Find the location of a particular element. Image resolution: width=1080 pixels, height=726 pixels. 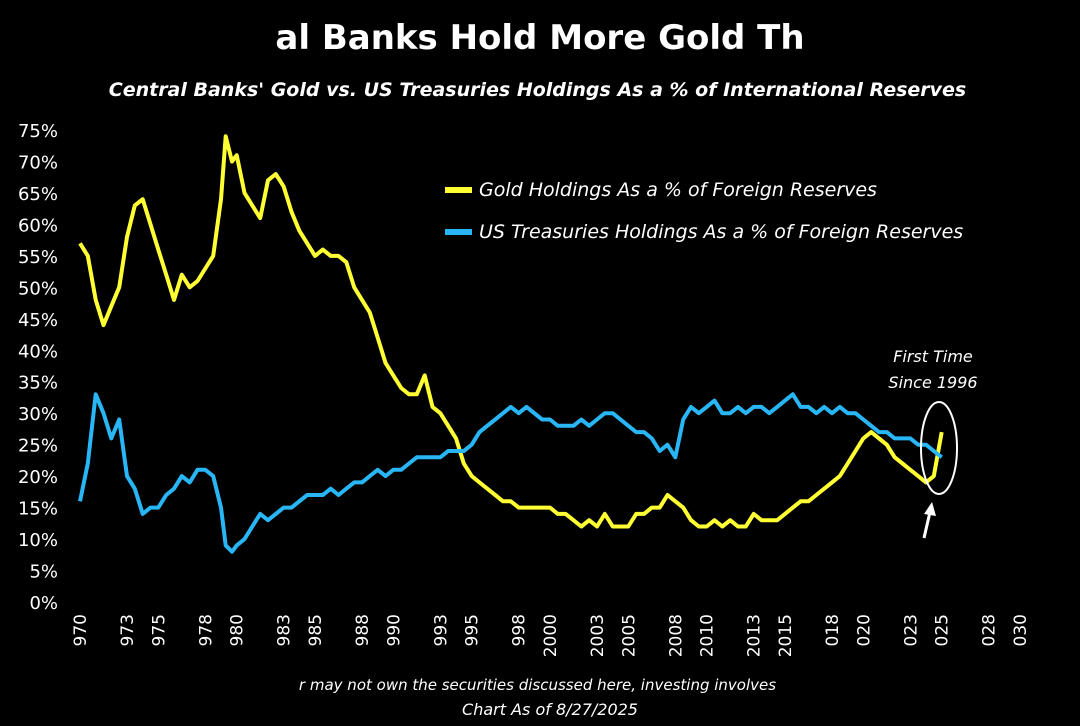

y-tick-label: 65% is located at coordinates (38, 194).